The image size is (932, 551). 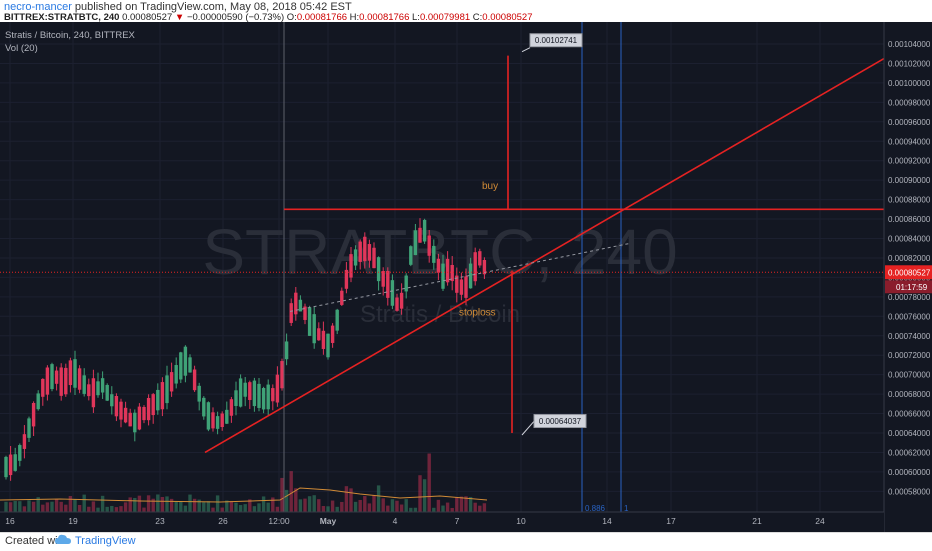 What do you see at coordinates (909, 180) in the screenshot?
I see `price-tick-label: 0.00090000` at bounding box center [909, 180].